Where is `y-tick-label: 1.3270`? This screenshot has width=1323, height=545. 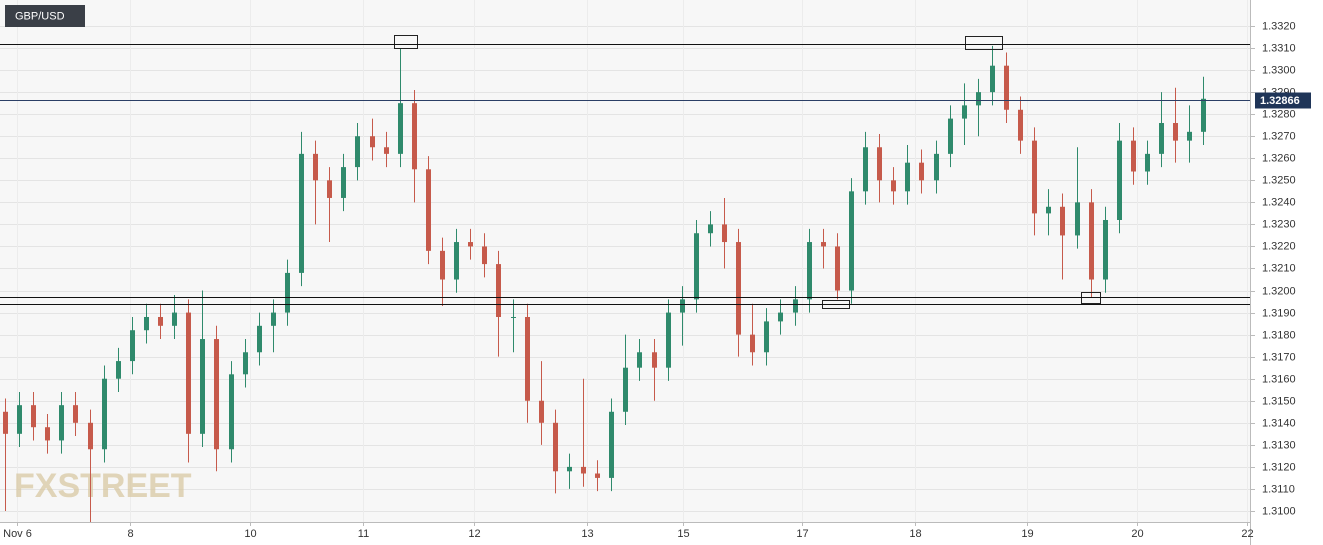 y-tick-label: 1.3270 is located at coordinates (1279, 136).